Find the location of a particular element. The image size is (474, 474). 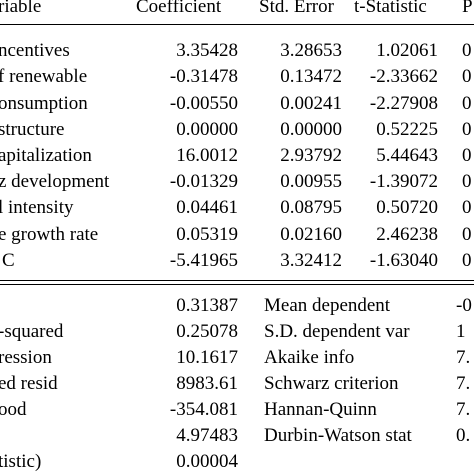

coef-row-t-statistic: 2.46238 is located at coordinates (407, 234).